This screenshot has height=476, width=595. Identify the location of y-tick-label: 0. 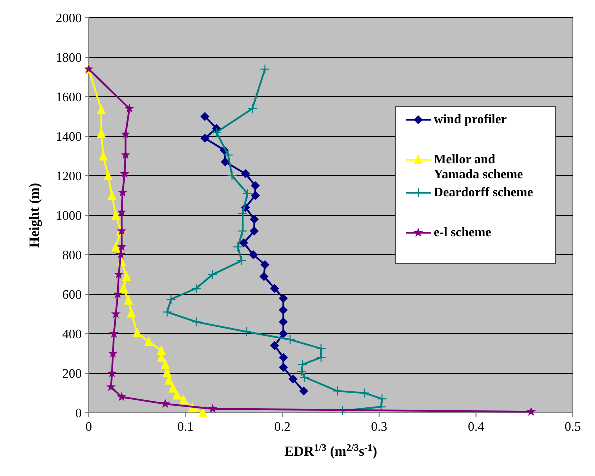
(79, 413).